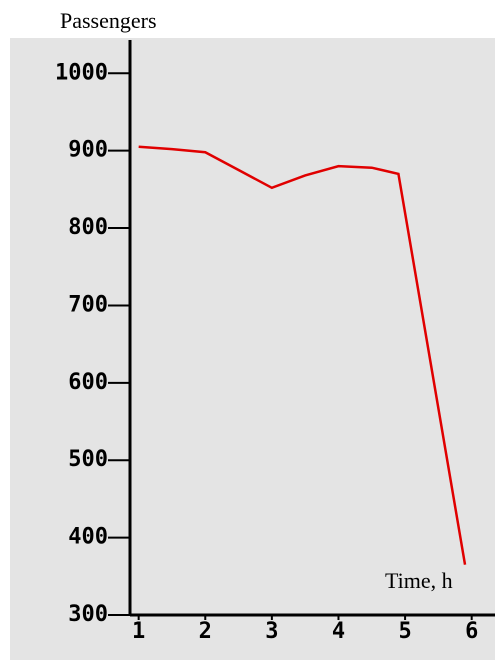 This screenshot has width=495, height=660. I want to click on y-tick-label: 600, so click(88, 382).